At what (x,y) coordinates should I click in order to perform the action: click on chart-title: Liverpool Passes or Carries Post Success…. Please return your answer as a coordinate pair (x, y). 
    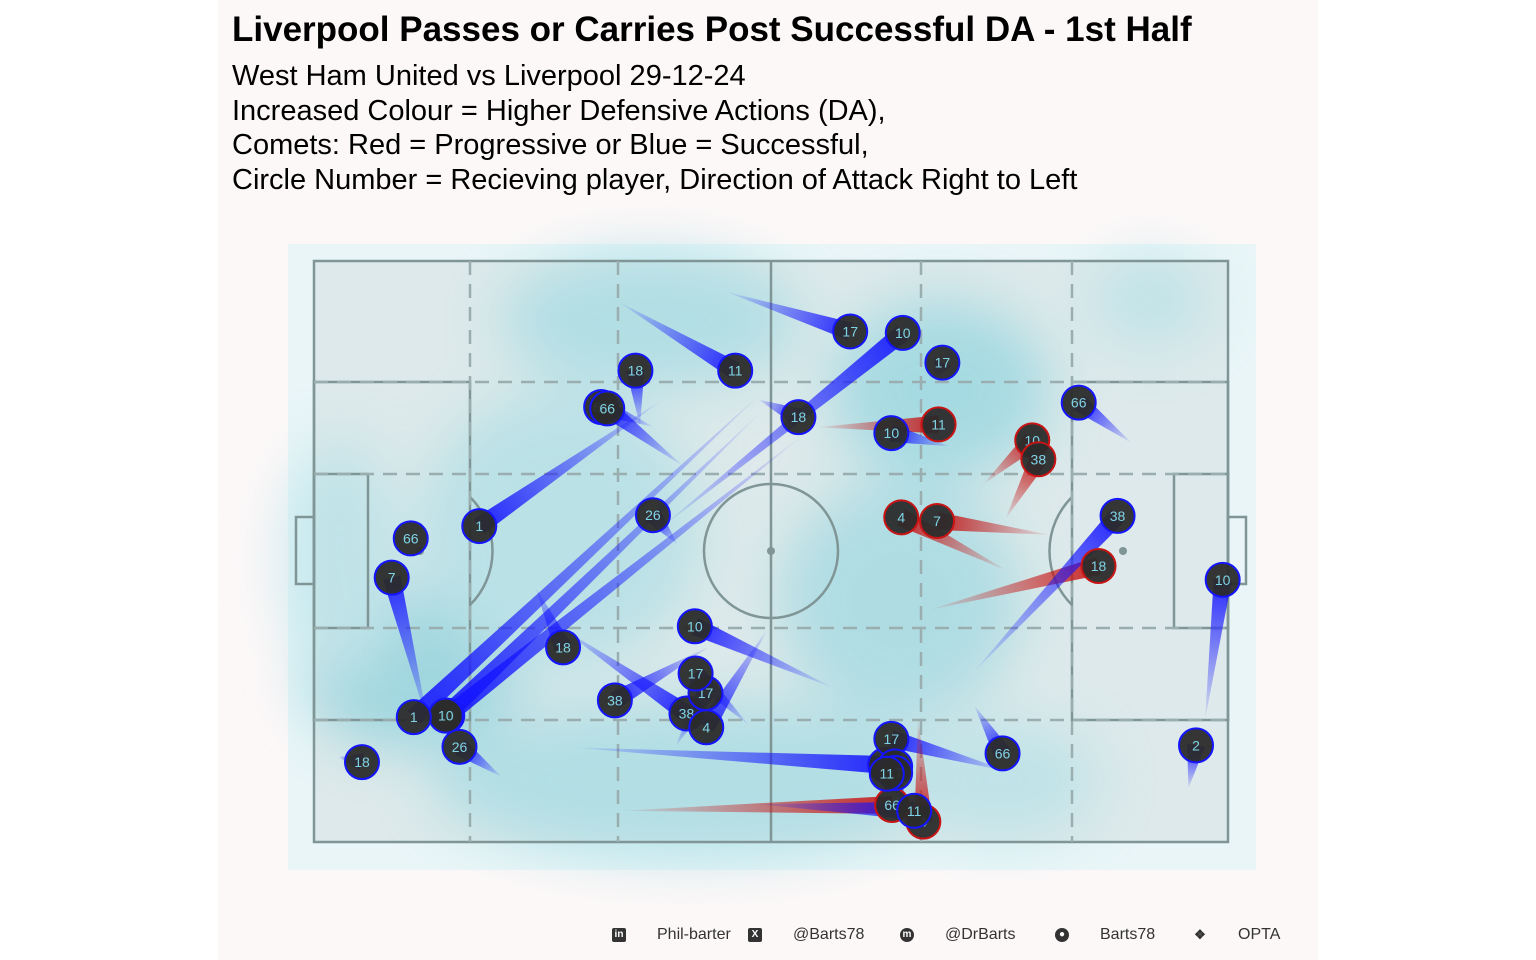
    Looking at the image, I should click on (712, 29).